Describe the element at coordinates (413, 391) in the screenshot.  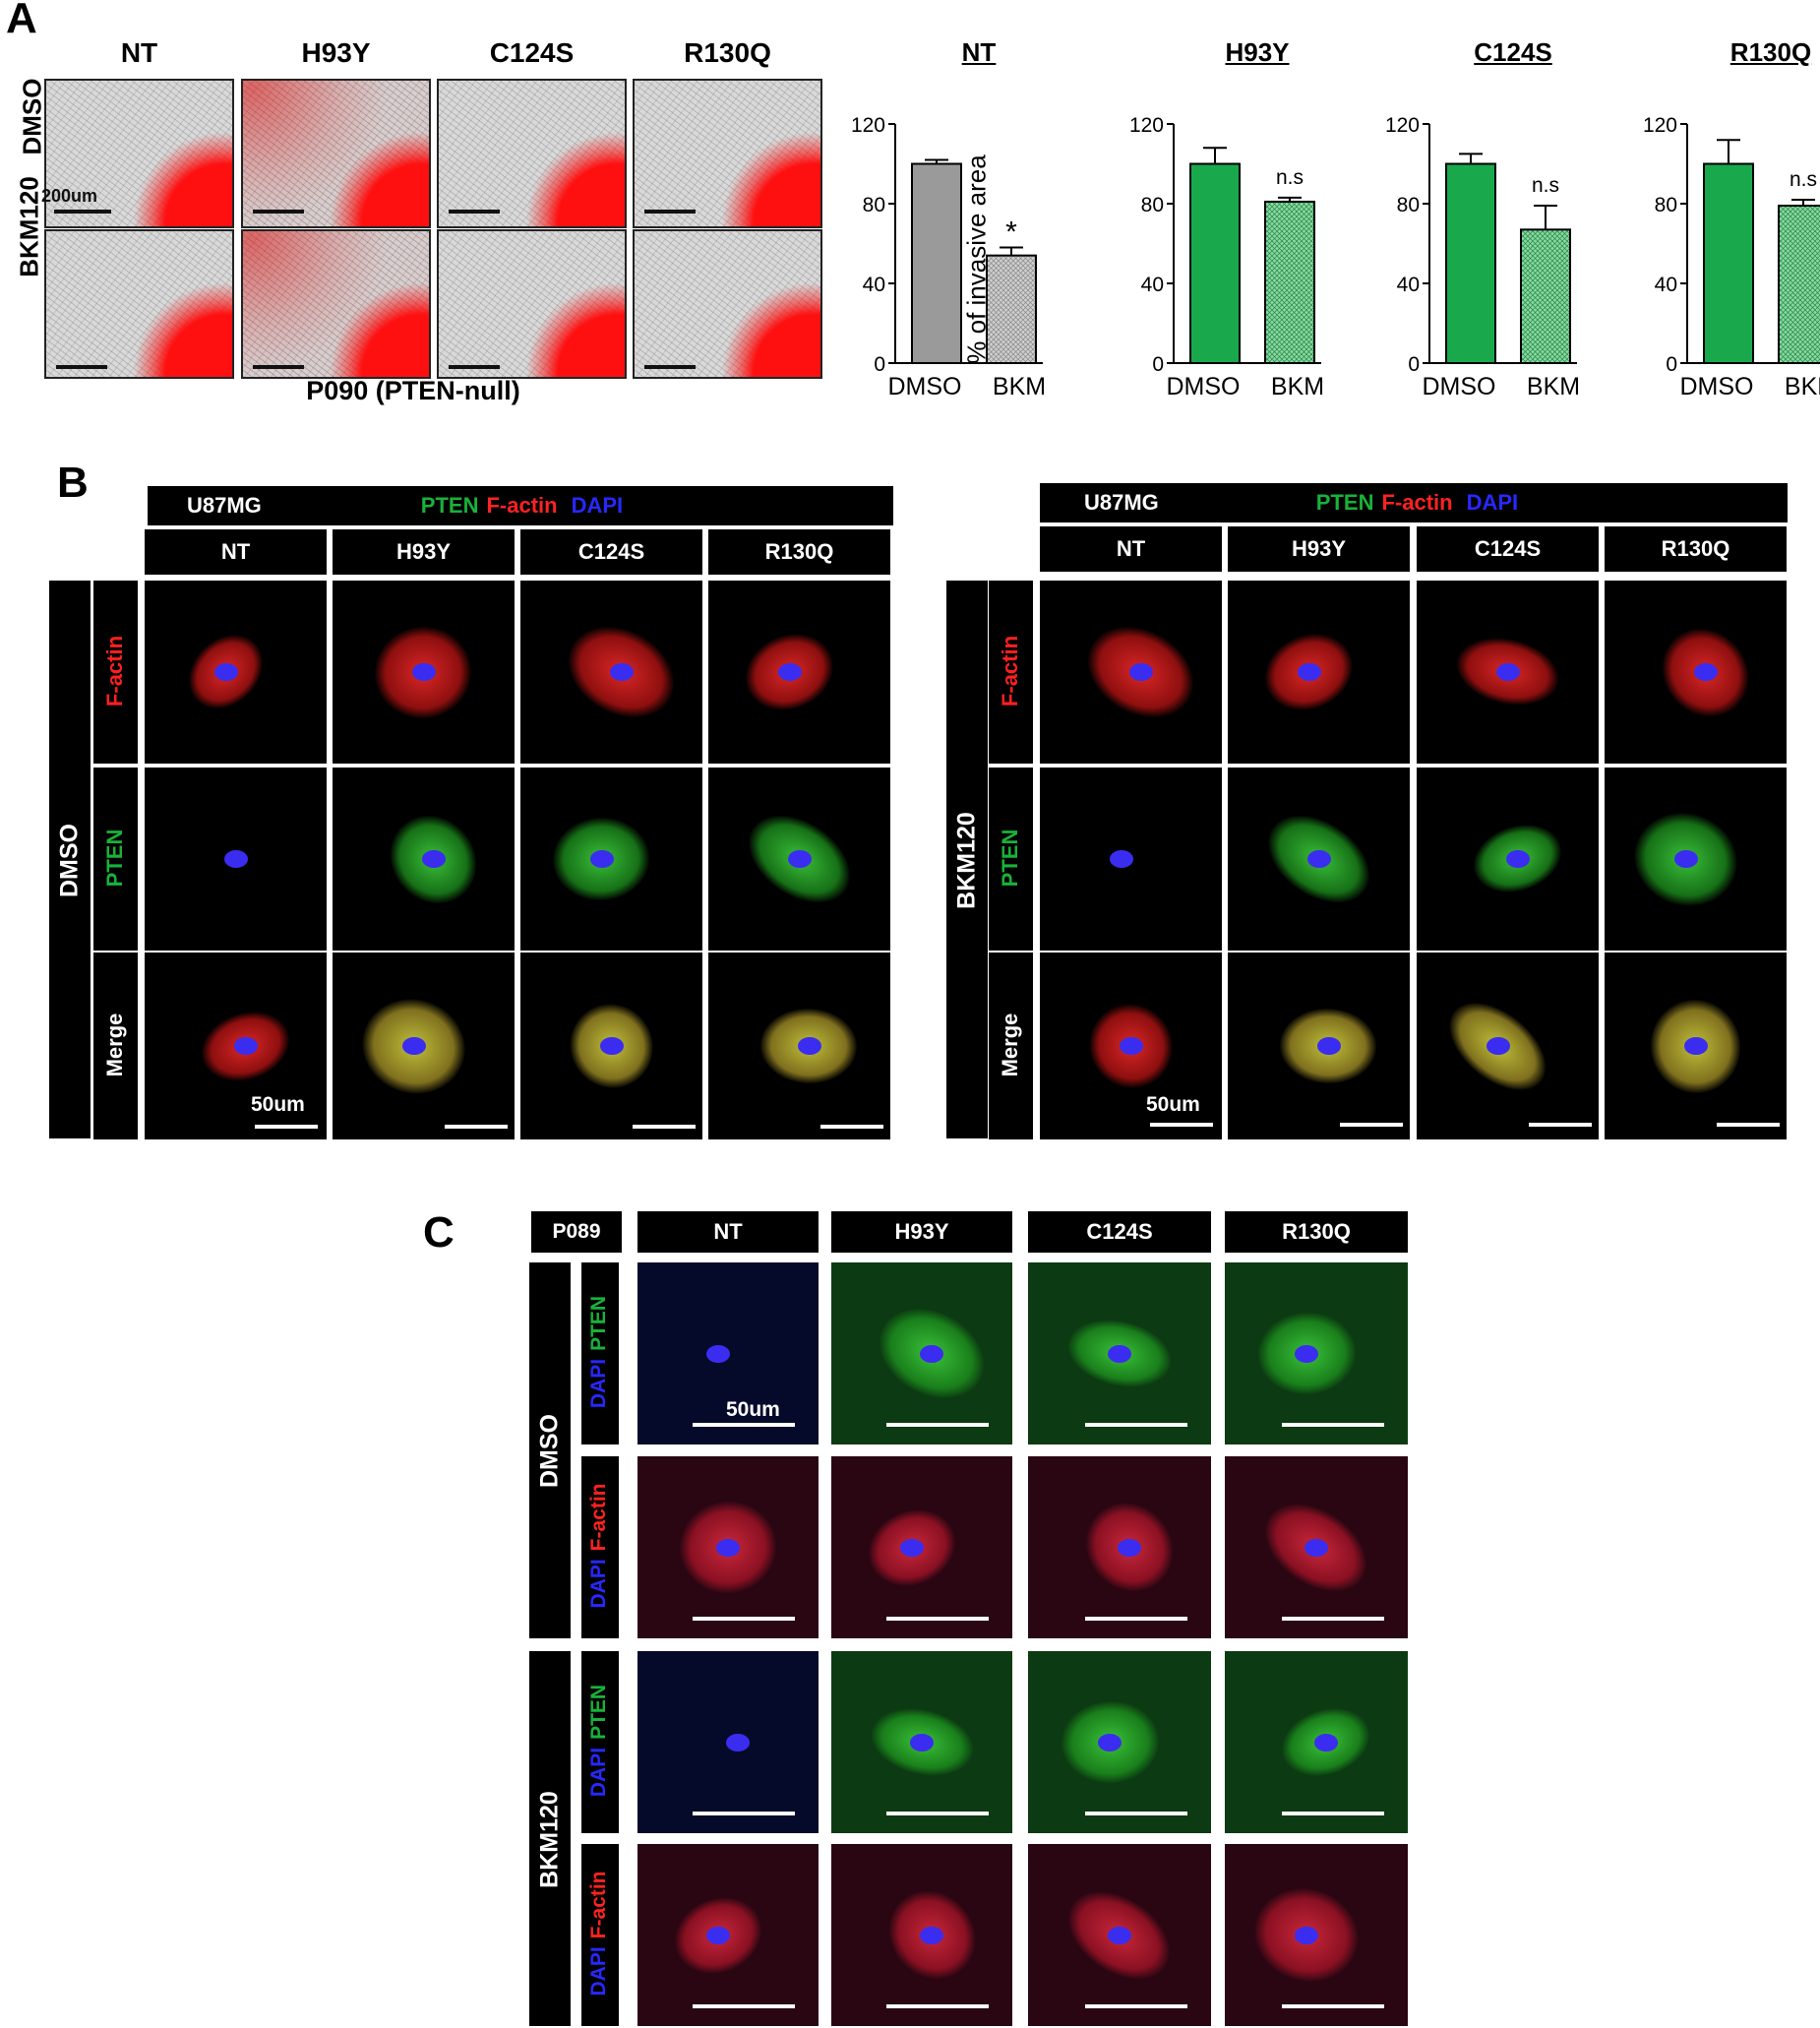
I see `panel-a-caption: P090 (PTEN-null)` at that location.